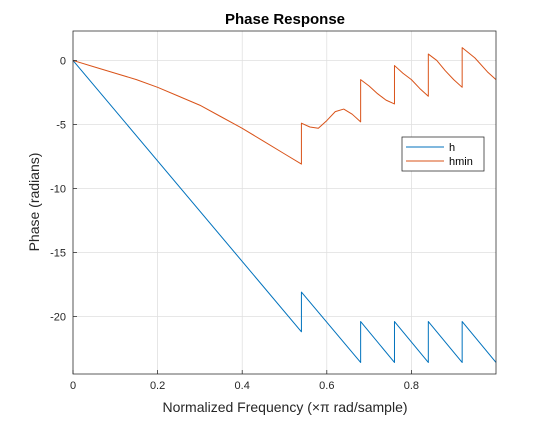 Image resolution: width=560 pixels, height=425 pixels. I want to click on x-tick-label: 0, so click(73, 386).